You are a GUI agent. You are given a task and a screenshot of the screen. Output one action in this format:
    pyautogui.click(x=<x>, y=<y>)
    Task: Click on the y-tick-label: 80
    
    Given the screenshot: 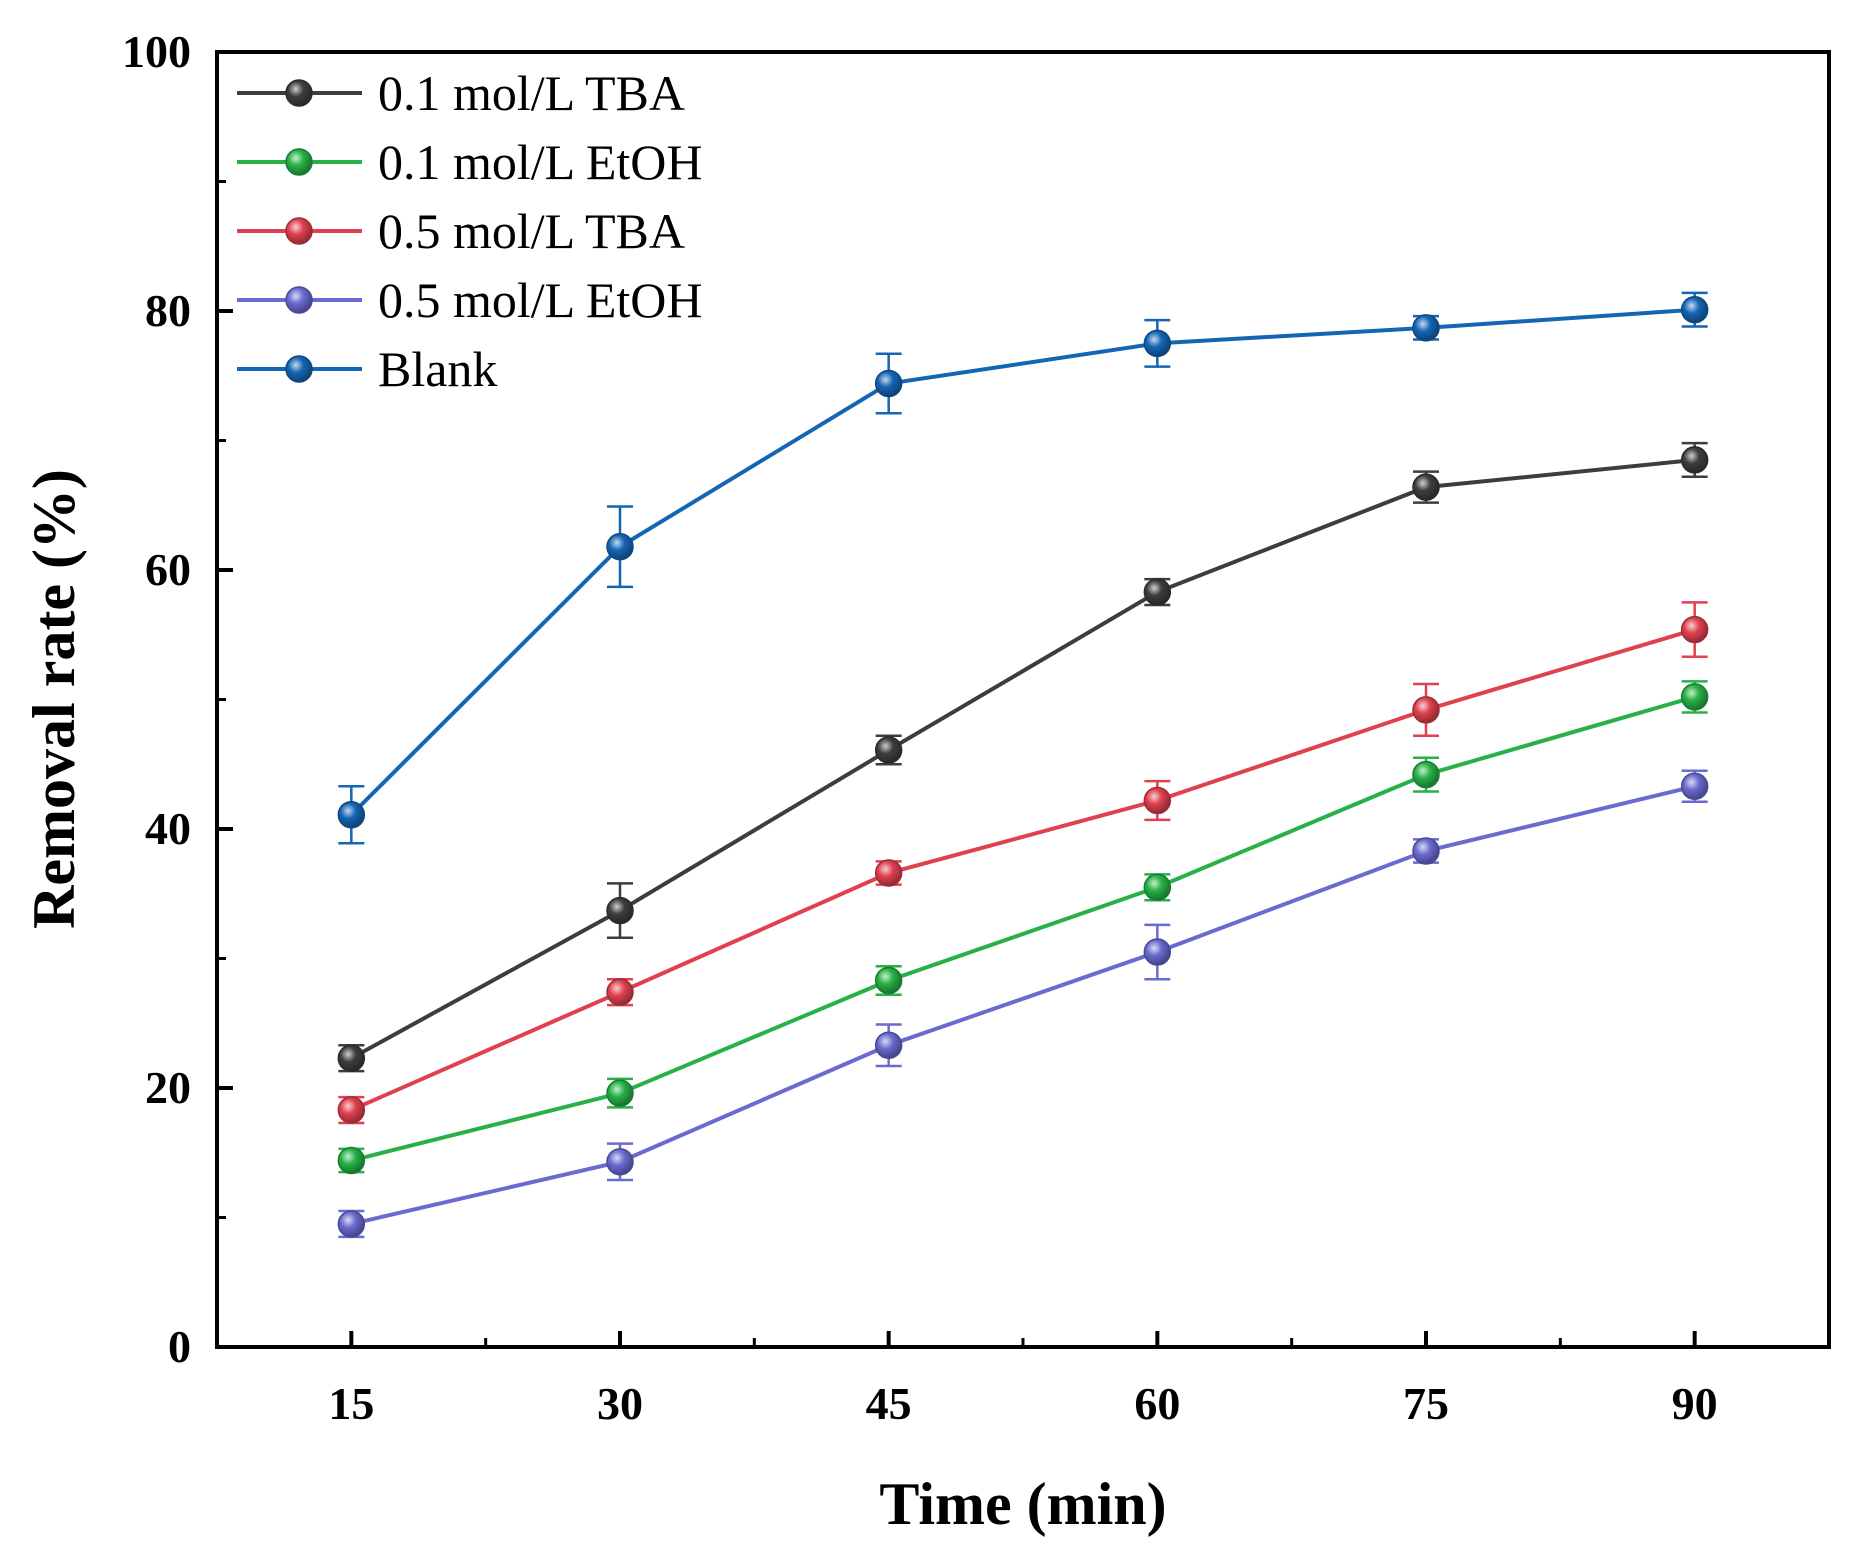 What is the action you would take?
    pyautogui.click(x=168, y=310)
    